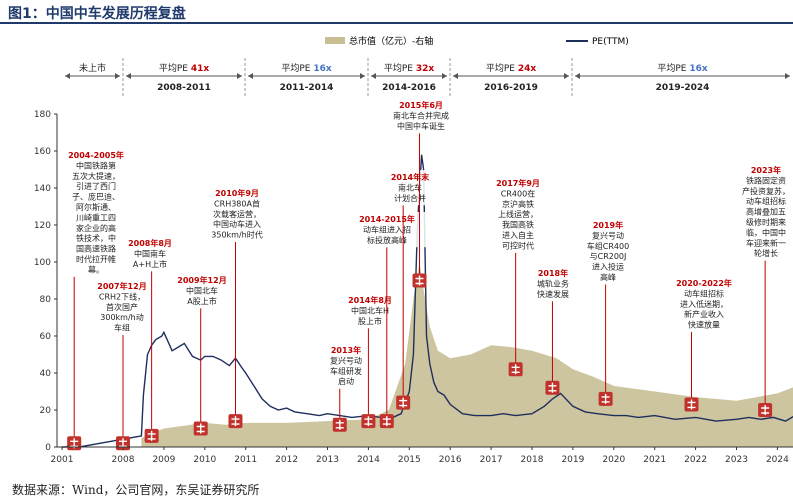 This screenshot has width=793, height=502. Describe the element at coordinates (286, 460) in the screenshot. I see `x-tick-label: 2012` at that location.